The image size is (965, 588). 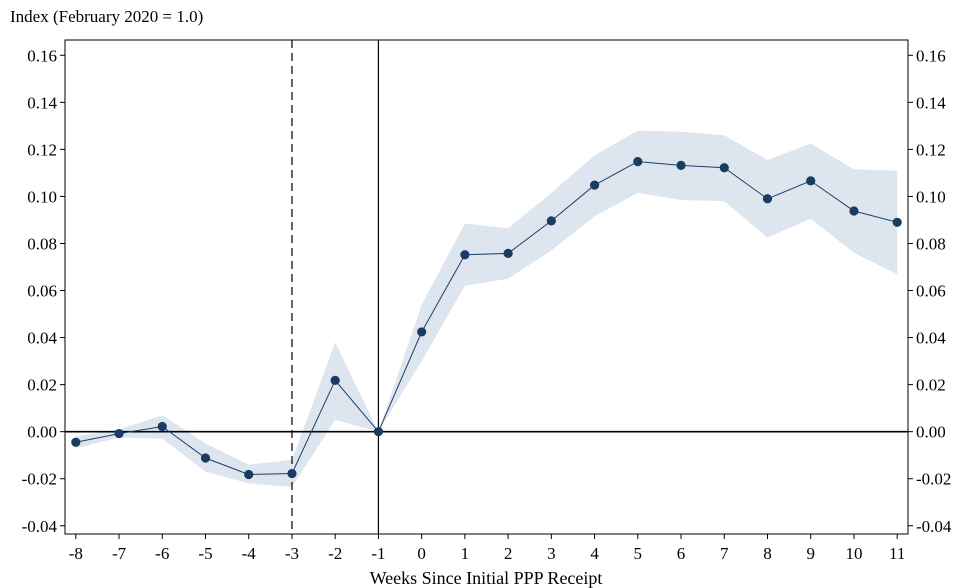 What do you see at coordinates (767, 553) in the screenshot?
I see `x-tick-label: 8` at bounding box center [767, 553].